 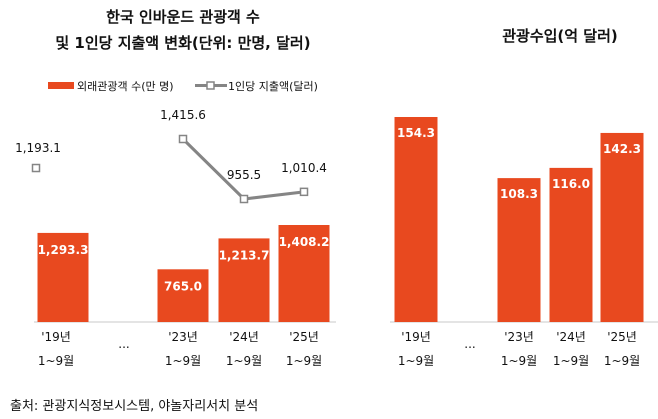 I want to click on chart1-x-tick: '25년, so click(x=304, y=337).